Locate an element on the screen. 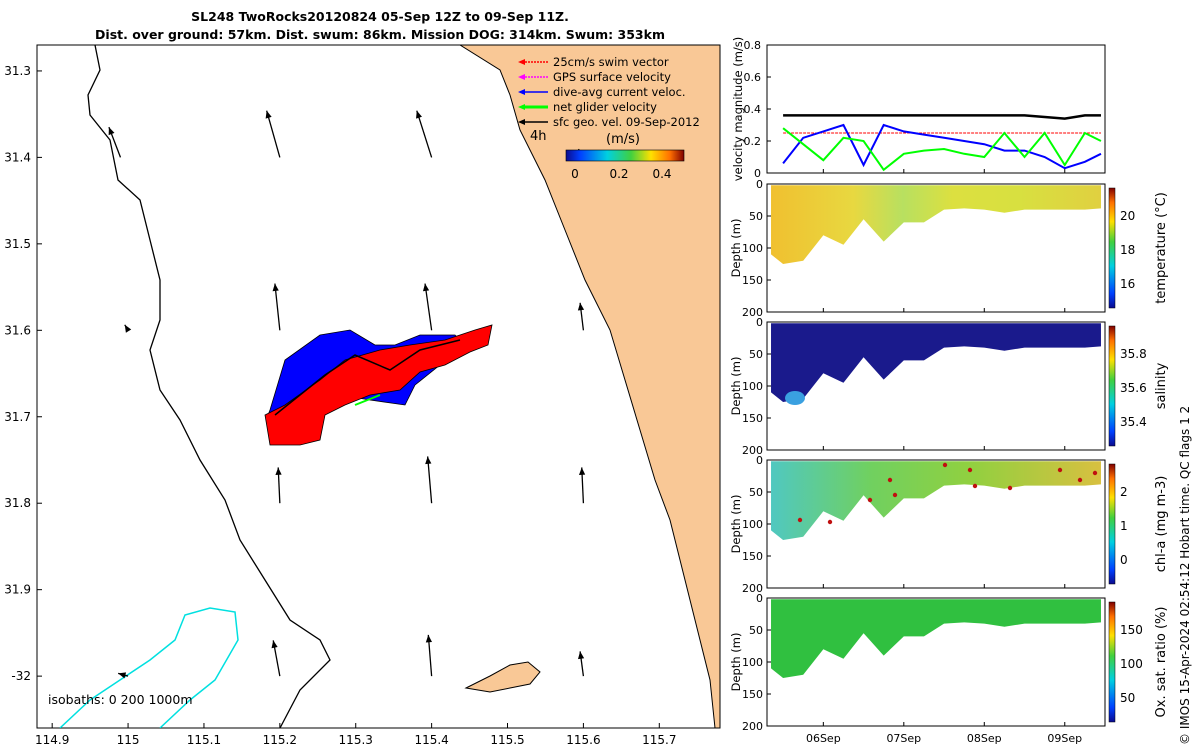 This screenshot has width=1200, height=750. interval-label: 4h is located at coordinates (538, 136).